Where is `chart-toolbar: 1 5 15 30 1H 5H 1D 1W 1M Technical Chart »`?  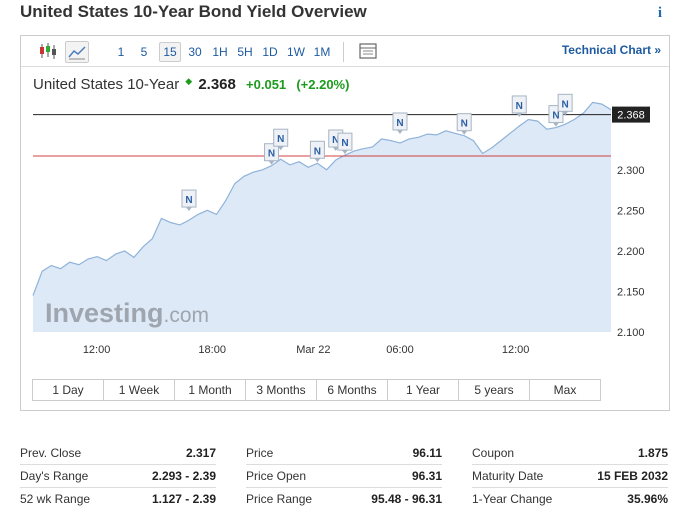 chart-toolbar: 1 5 15 30 1H 5H 1D 1W 1M Technical Chart » is located at coordinates (345, 51).